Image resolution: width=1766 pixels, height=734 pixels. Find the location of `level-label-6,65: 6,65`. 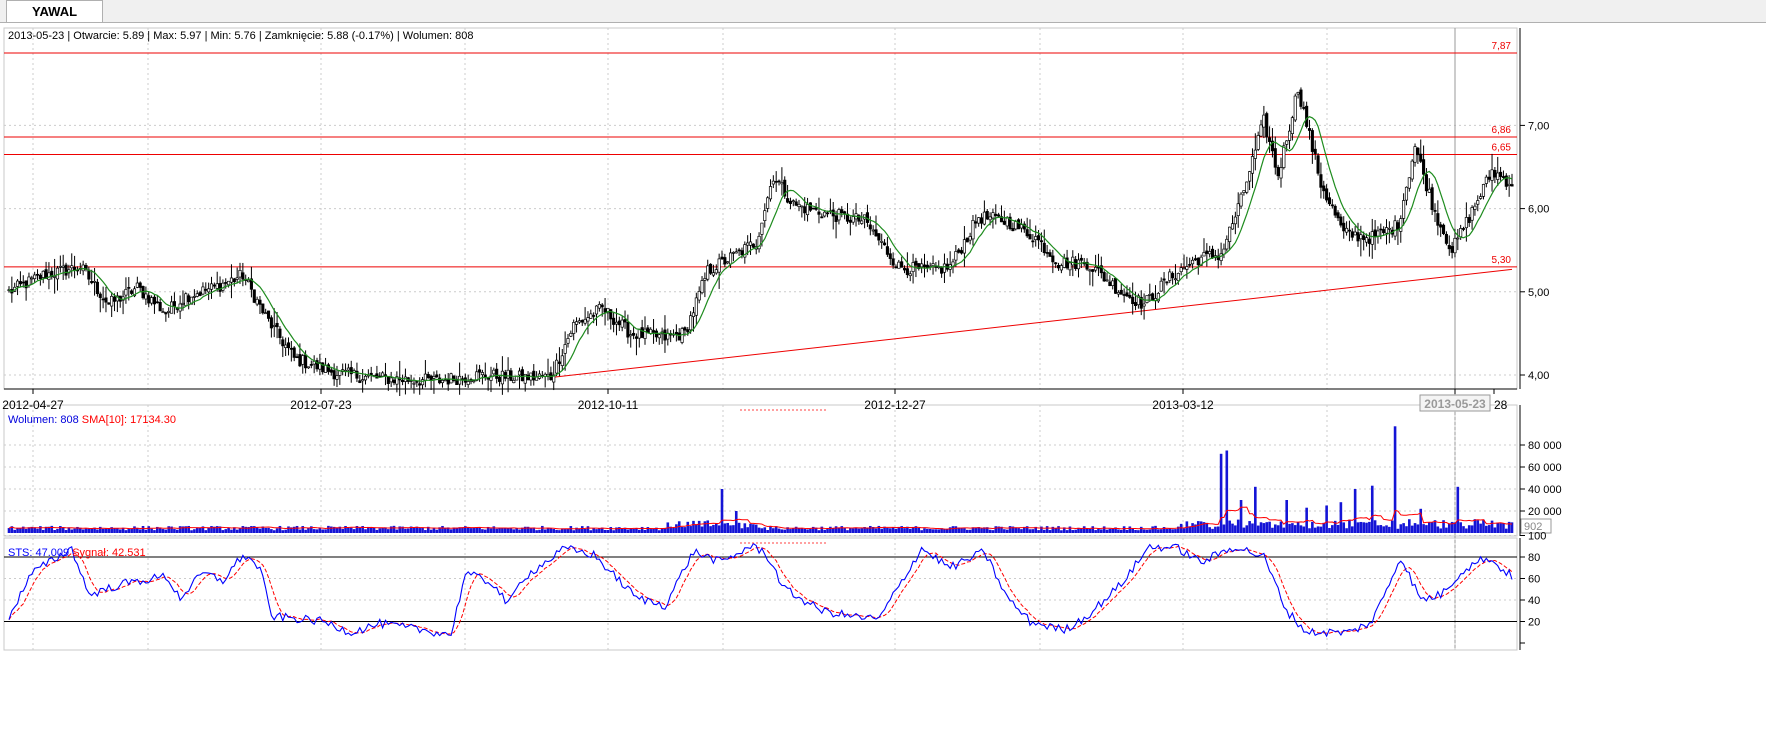

level-label-6,65: 6,65 is located at coordinates (1502, 148).